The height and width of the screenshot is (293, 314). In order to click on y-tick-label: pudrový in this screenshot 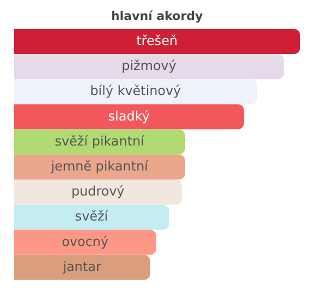, I will do `click(98, 192)`.